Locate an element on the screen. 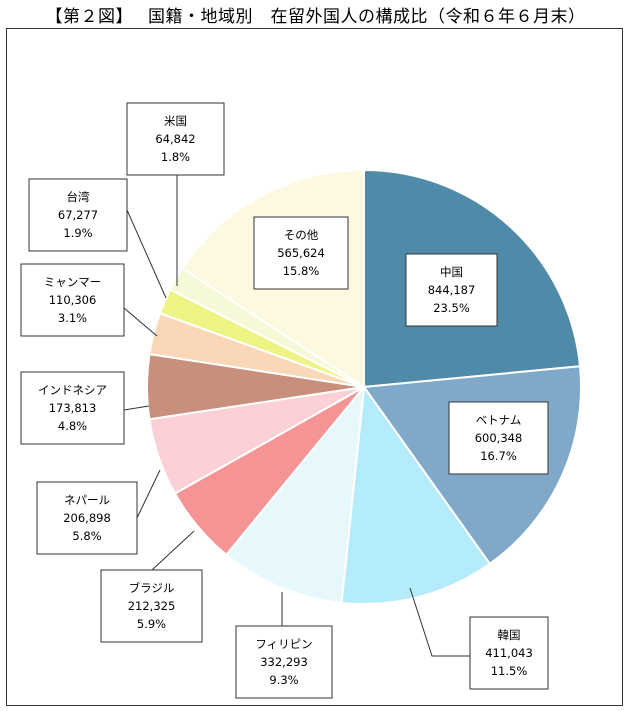 This screenshot has height=711, width=631. label-count: 64,842 is located at coordinates (175, 139).